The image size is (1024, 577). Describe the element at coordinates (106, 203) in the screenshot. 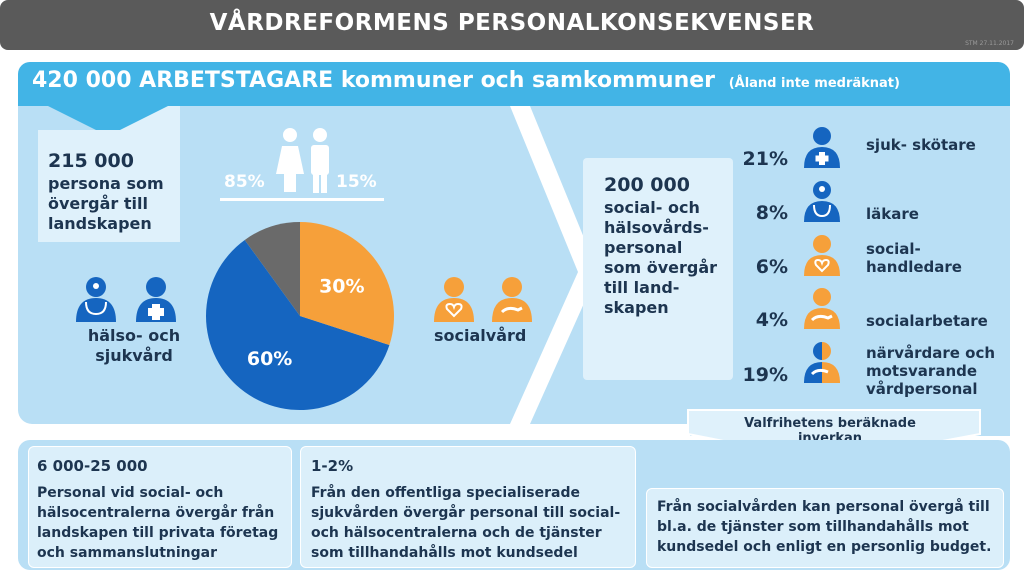

I see `left-description: persona som övergår till landskapen` at that location.